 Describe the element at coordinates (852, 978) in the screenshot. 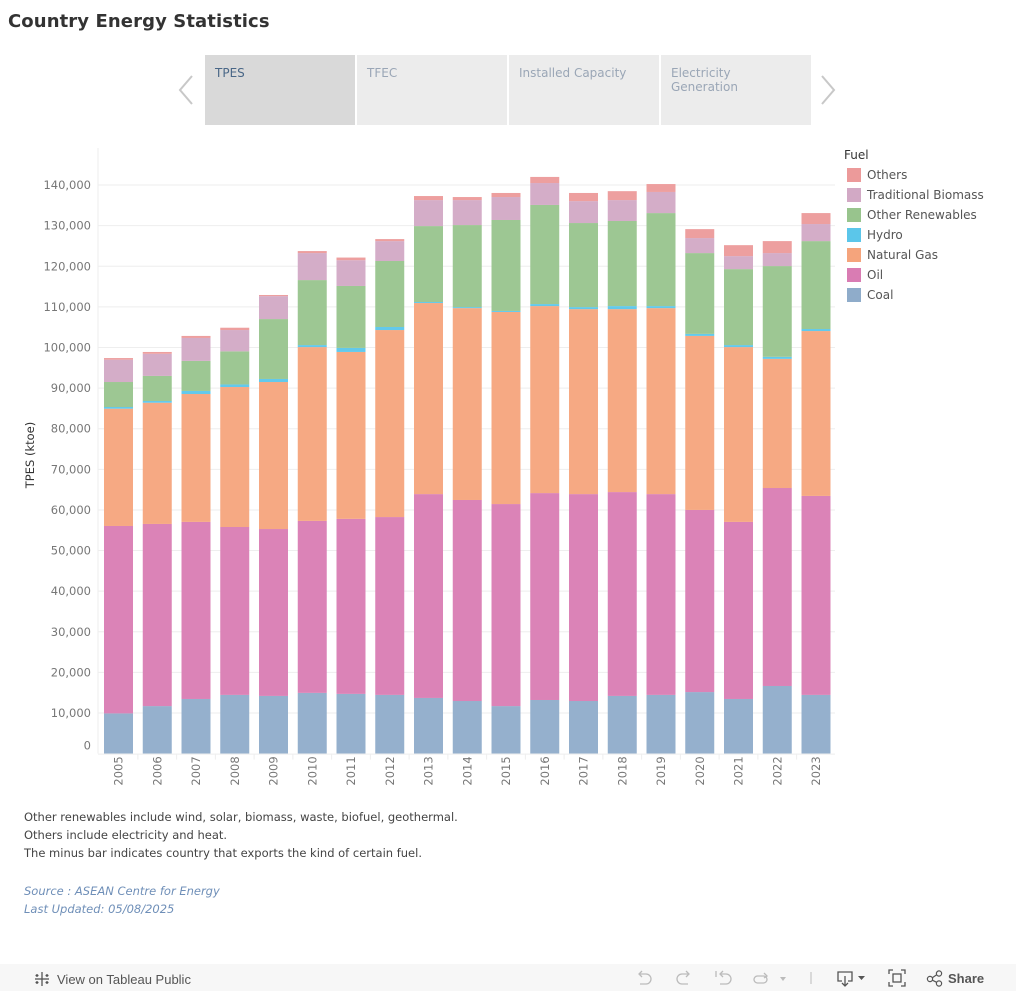

I see `download-button` at that location.